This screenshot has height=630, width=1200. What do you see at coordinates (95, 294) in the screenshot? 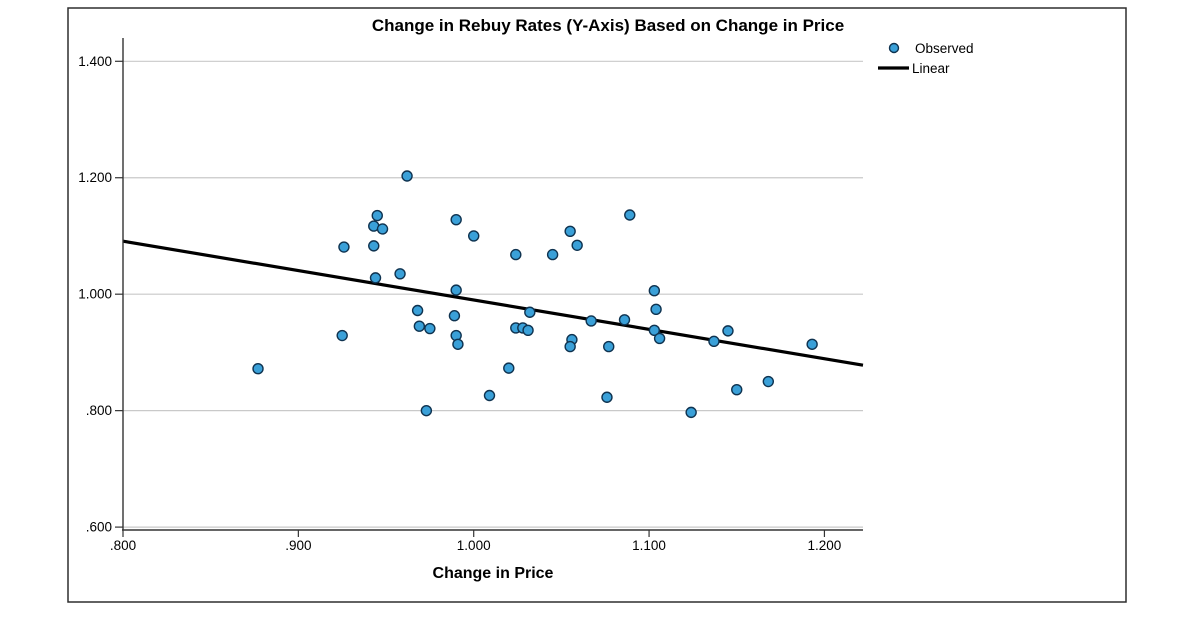
I see `y-tick-label-2: 1.000` at bounding box center [95, 294].